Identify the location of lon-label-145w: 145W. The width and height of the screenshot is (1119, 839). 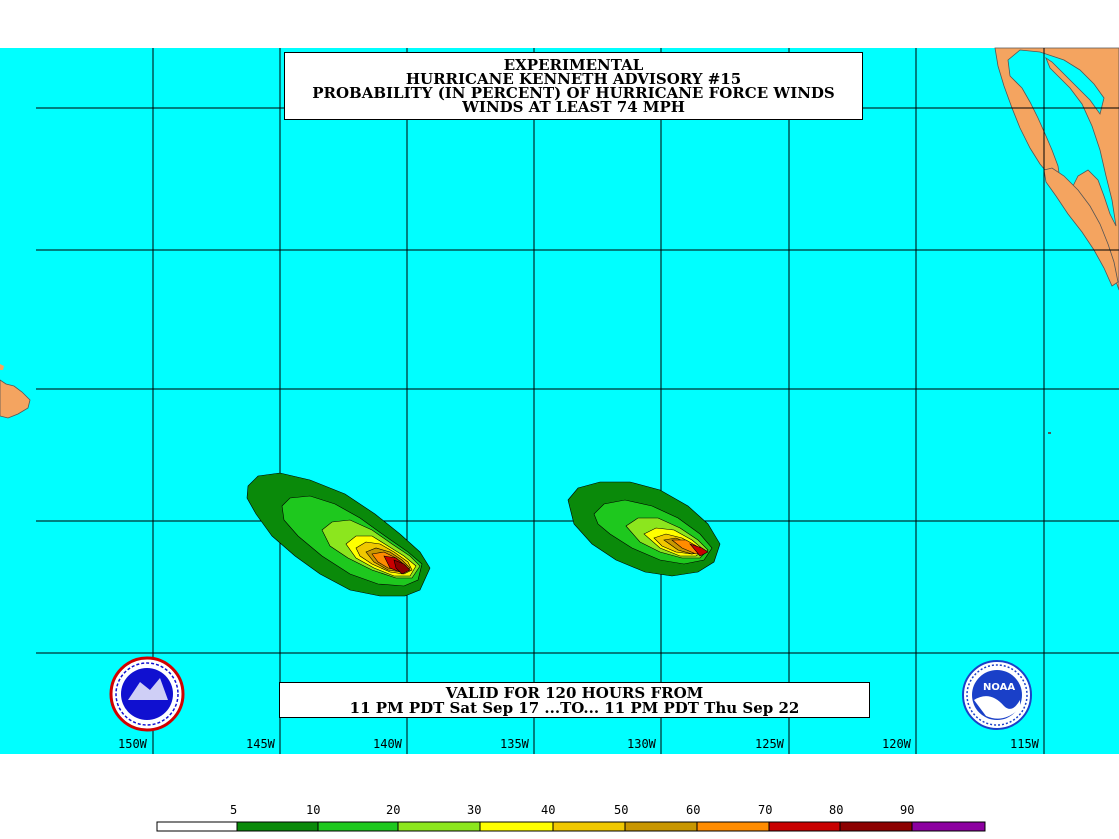
(260, 744).